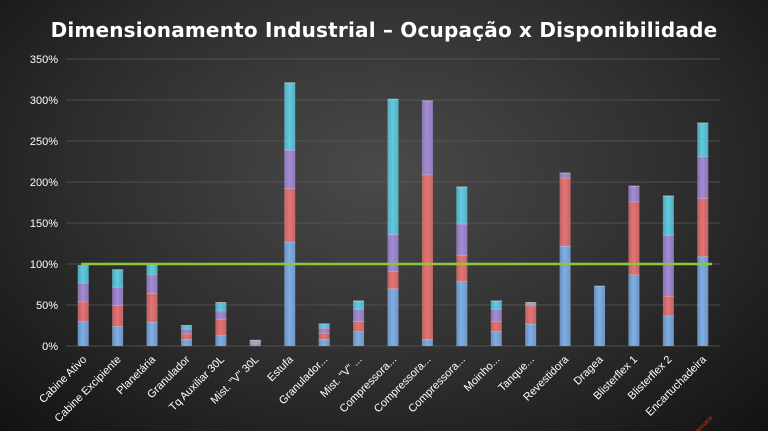  What do you see at coordinates (677, 386) in the screenshot?
I see `x-tick-label: Encartuchadeira` at bounding box center [677, 386].